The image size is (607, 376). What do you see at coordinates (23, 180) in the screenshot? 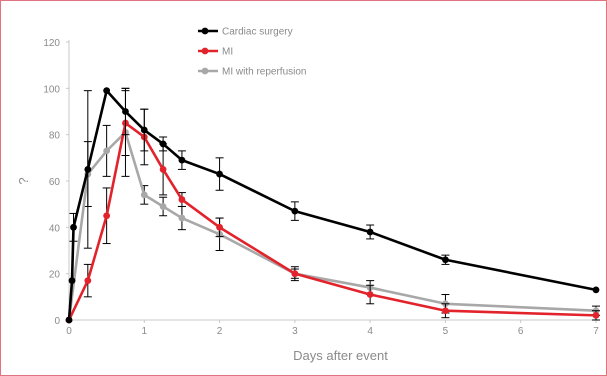
I see `y-axis-title: ?` at bounding box center [23, 180].